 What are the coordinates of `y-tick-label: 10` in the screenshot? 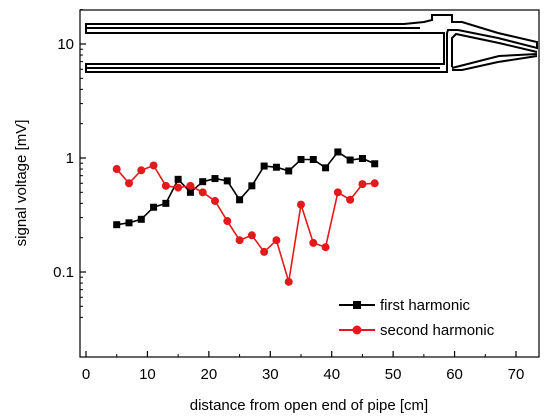 It's located at (65, 44).